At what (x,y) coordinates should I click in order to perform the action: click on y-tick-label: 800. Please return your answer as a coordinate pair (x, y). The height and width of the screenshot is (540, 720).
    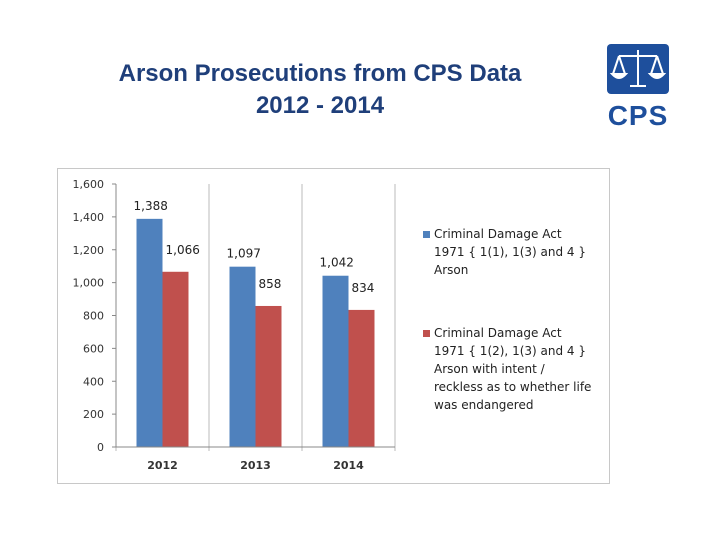
    Looking at the image, I should click on (93, 316).